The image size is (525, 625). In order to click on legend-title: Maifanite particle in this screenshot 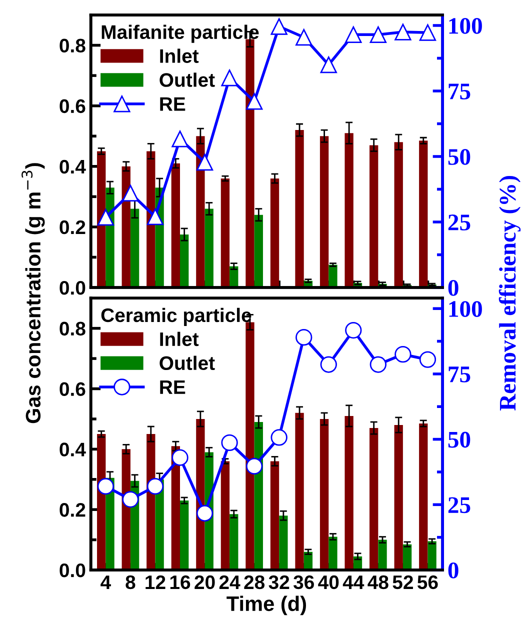, I will do `click(180, 33)`.